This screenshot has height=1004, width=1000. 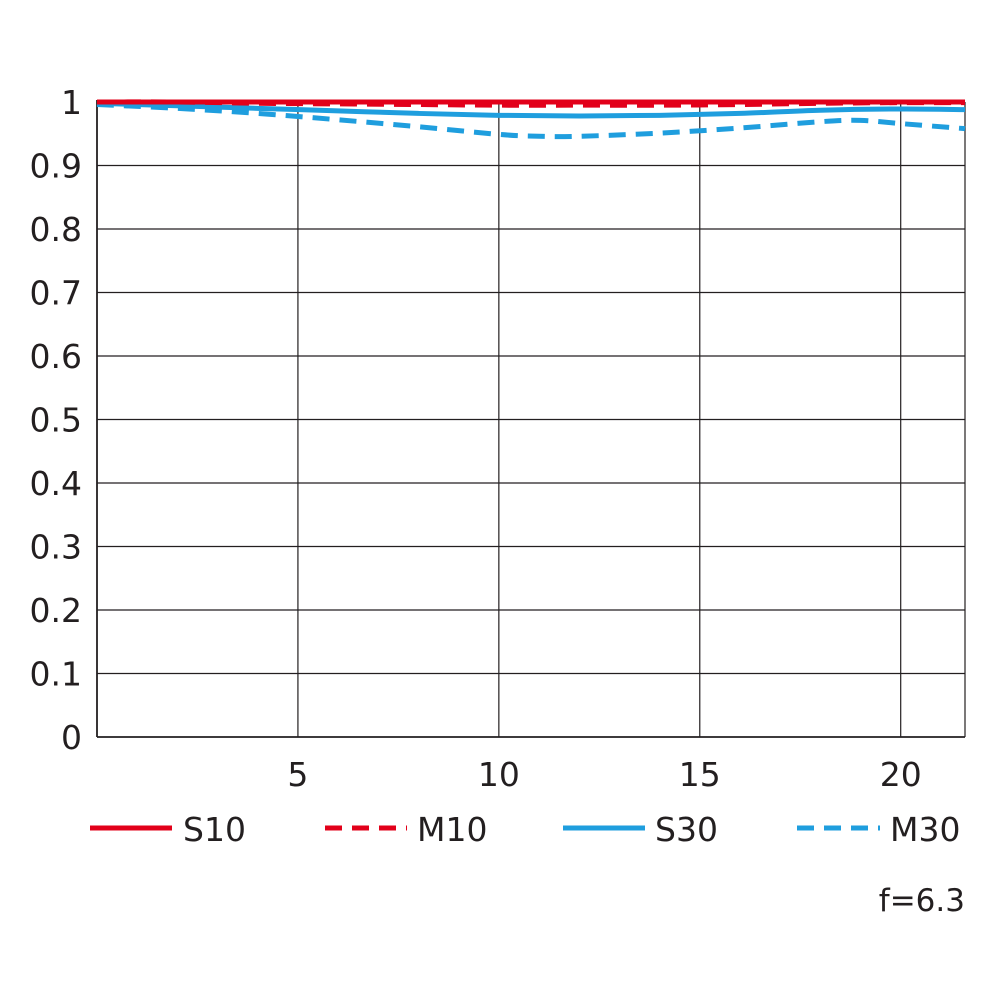 I want to click on y-tick-label: 0.9, so click(x=56, y=166).